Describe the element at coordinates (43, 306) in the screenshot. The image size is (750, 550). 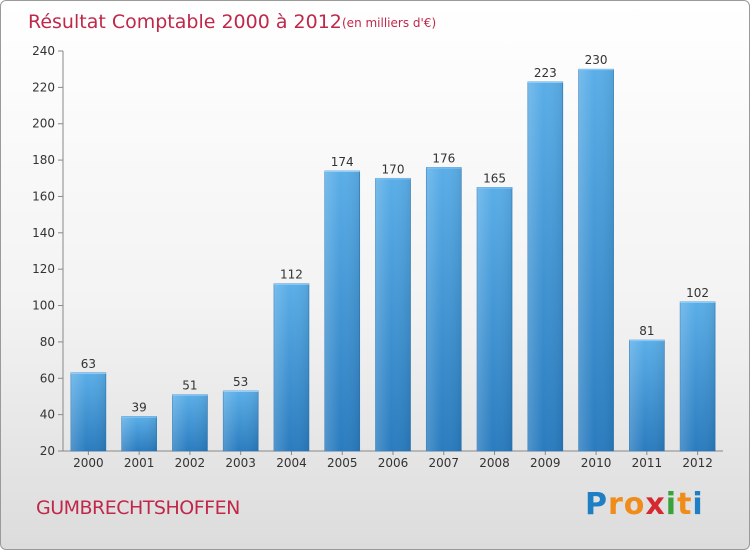
I see `y-tick-label: 100` at that location.